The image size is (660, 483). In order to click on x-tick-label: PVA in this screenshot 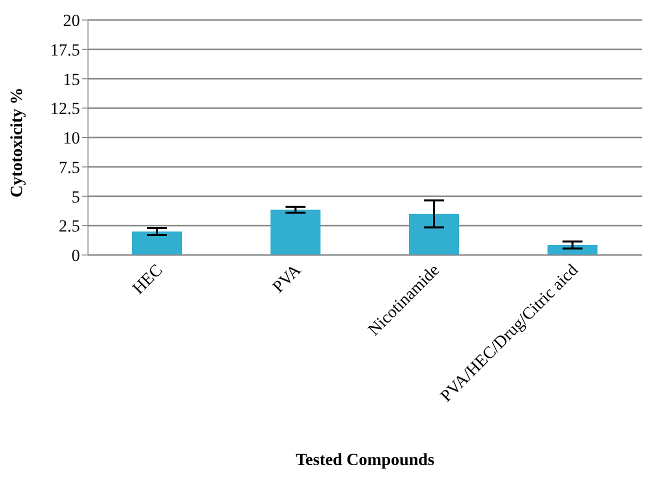, I will do `click(287, 278)`.